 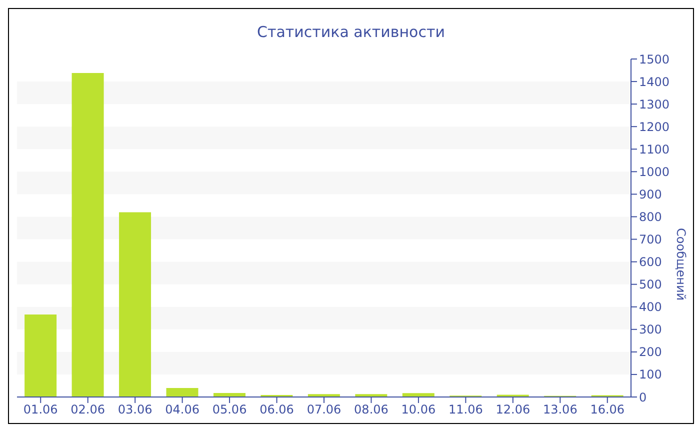 What do you see at coordinates (607, 409) in the screenshot?
I see `x-tick-label: 16.06` at bounding box center [607, 409].